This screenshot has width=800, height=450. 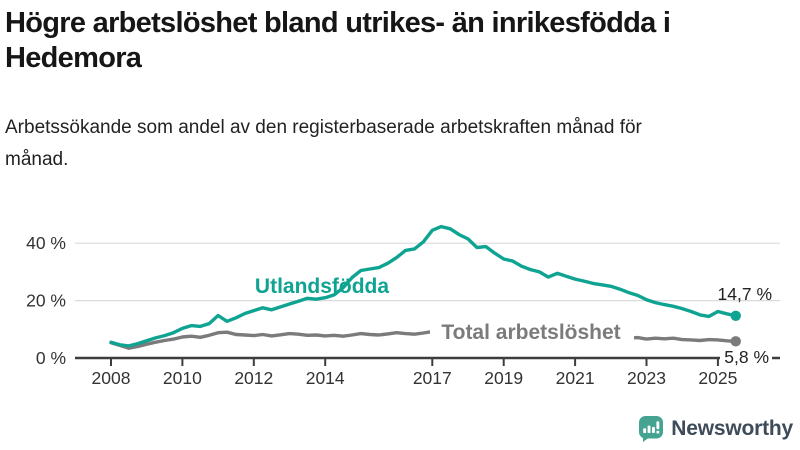 I want to click on series-label: Utlandsfödda, so click(x=322, y=286).